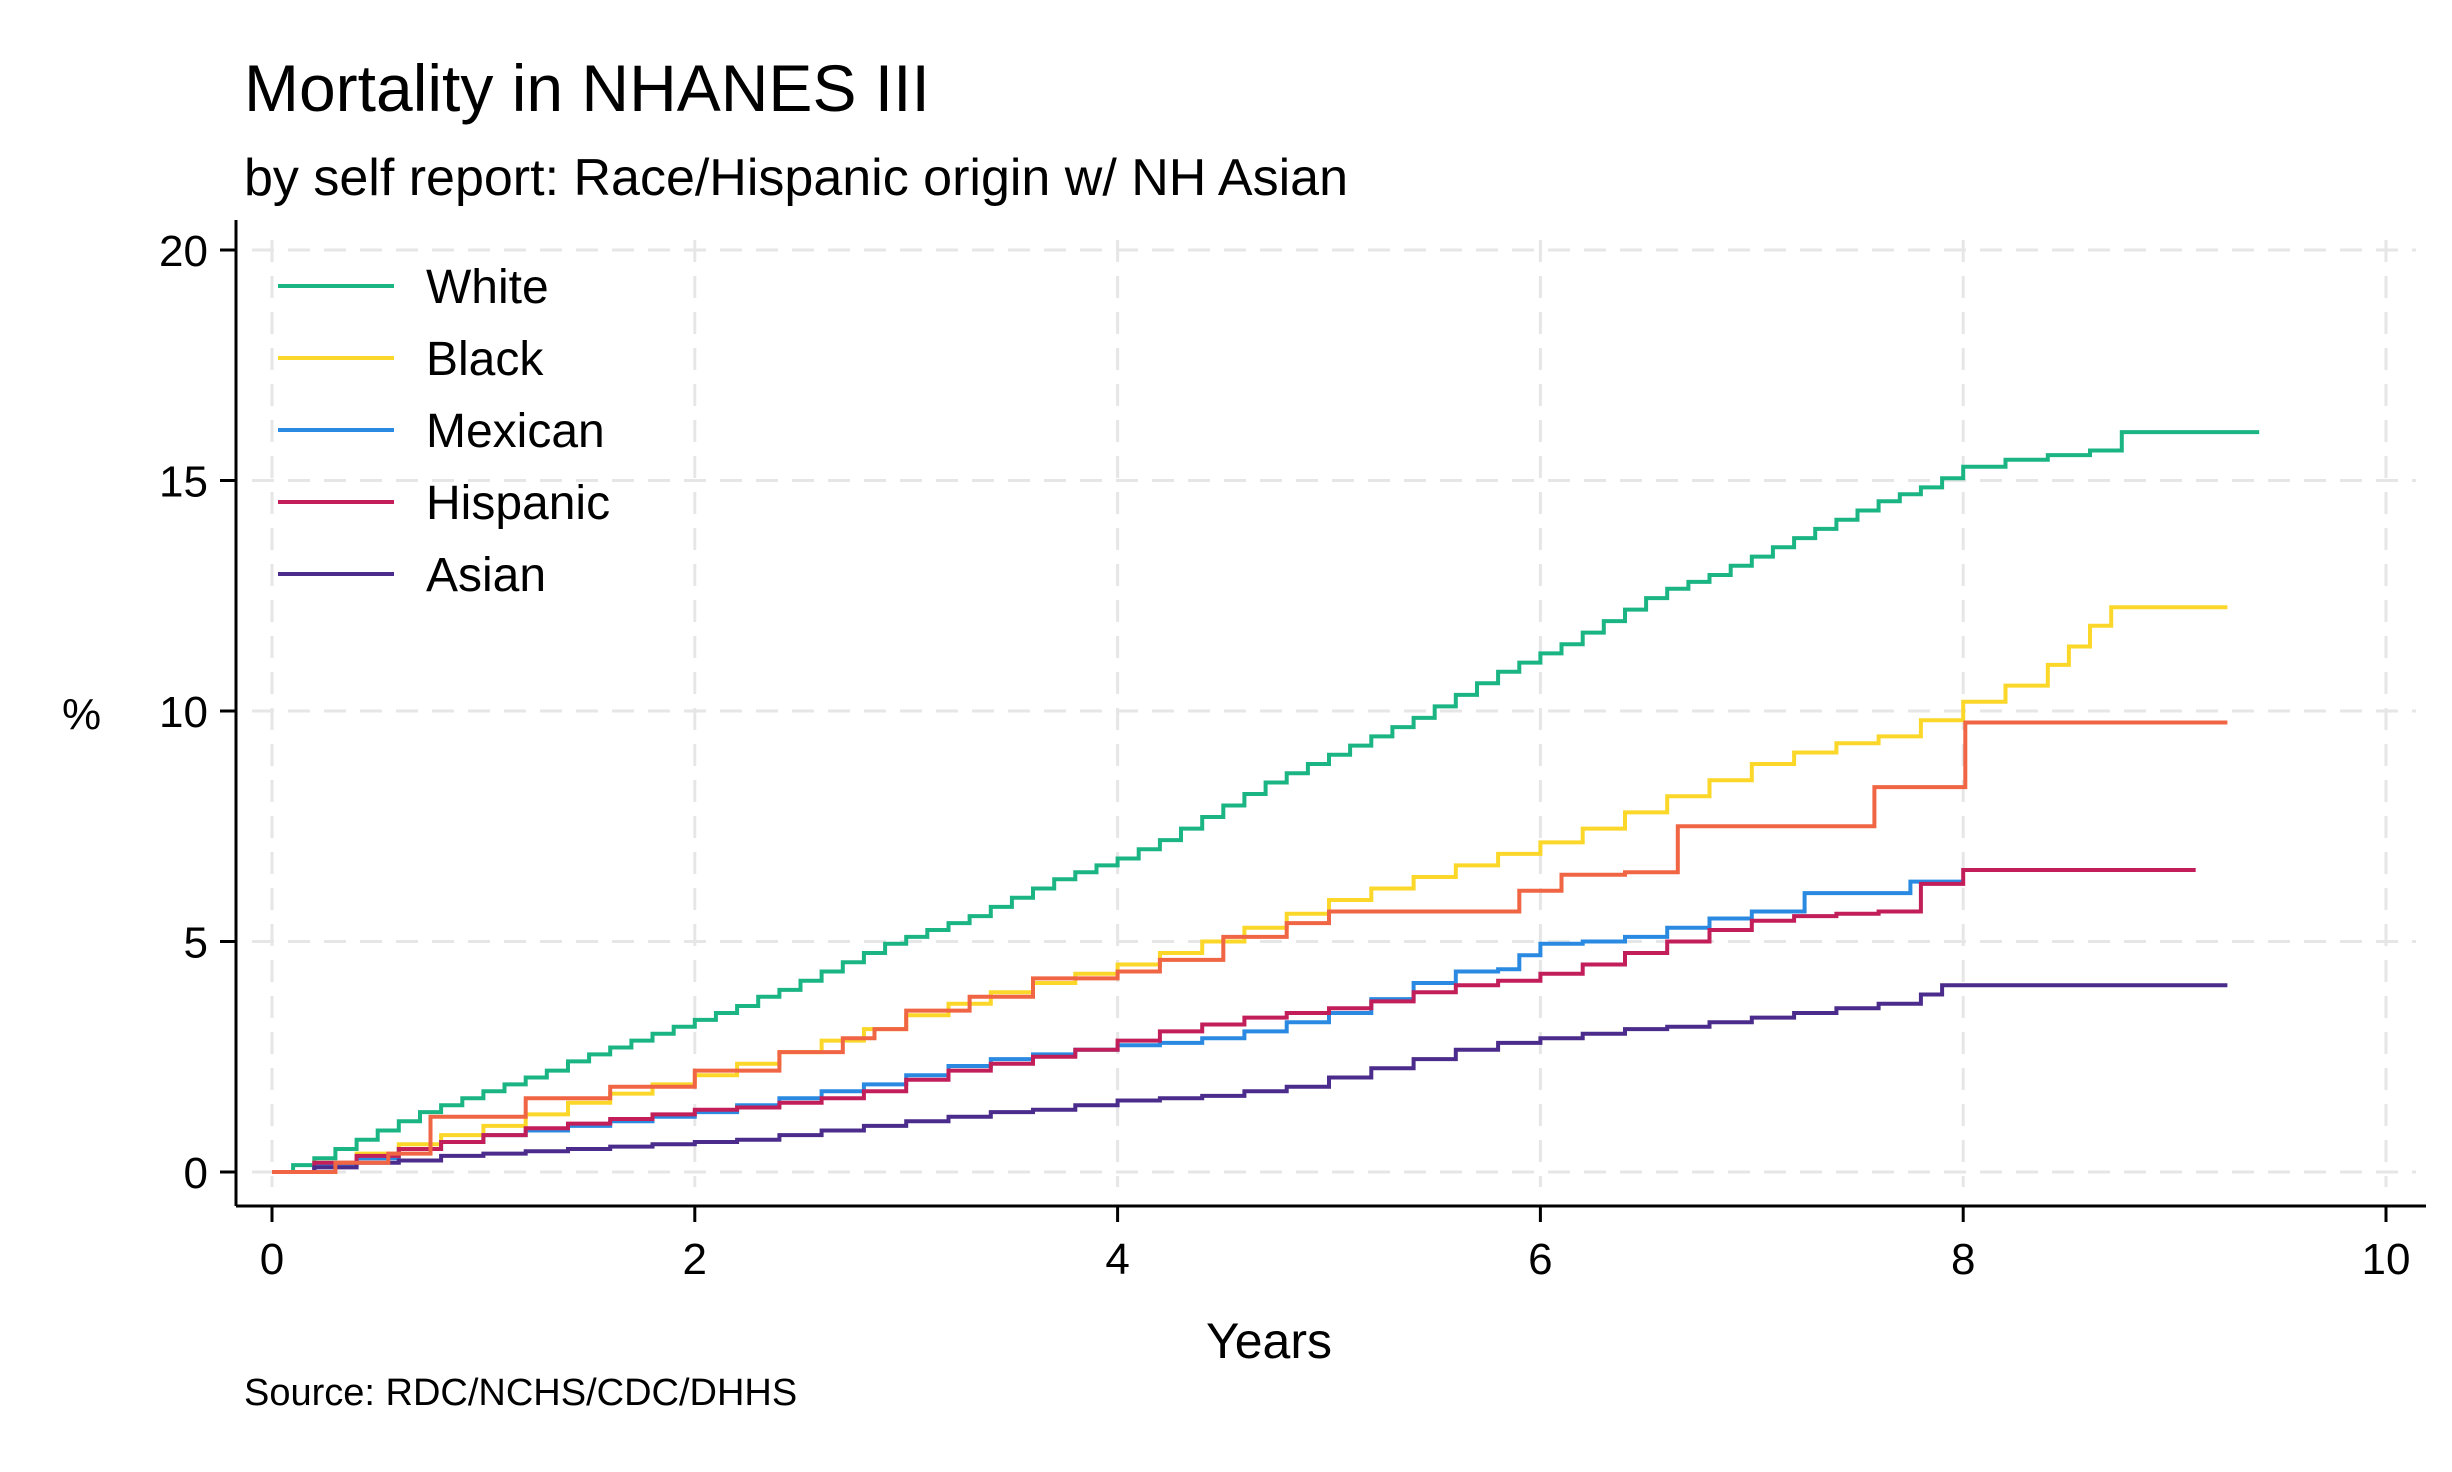 Image resolution: width=2452 pixels, height=1472 pixels. What do you see at coordinates (587, 88) in the screenshot?
I see `chart-title: Mortality in NHANES III` at bounding box center [587, 88].